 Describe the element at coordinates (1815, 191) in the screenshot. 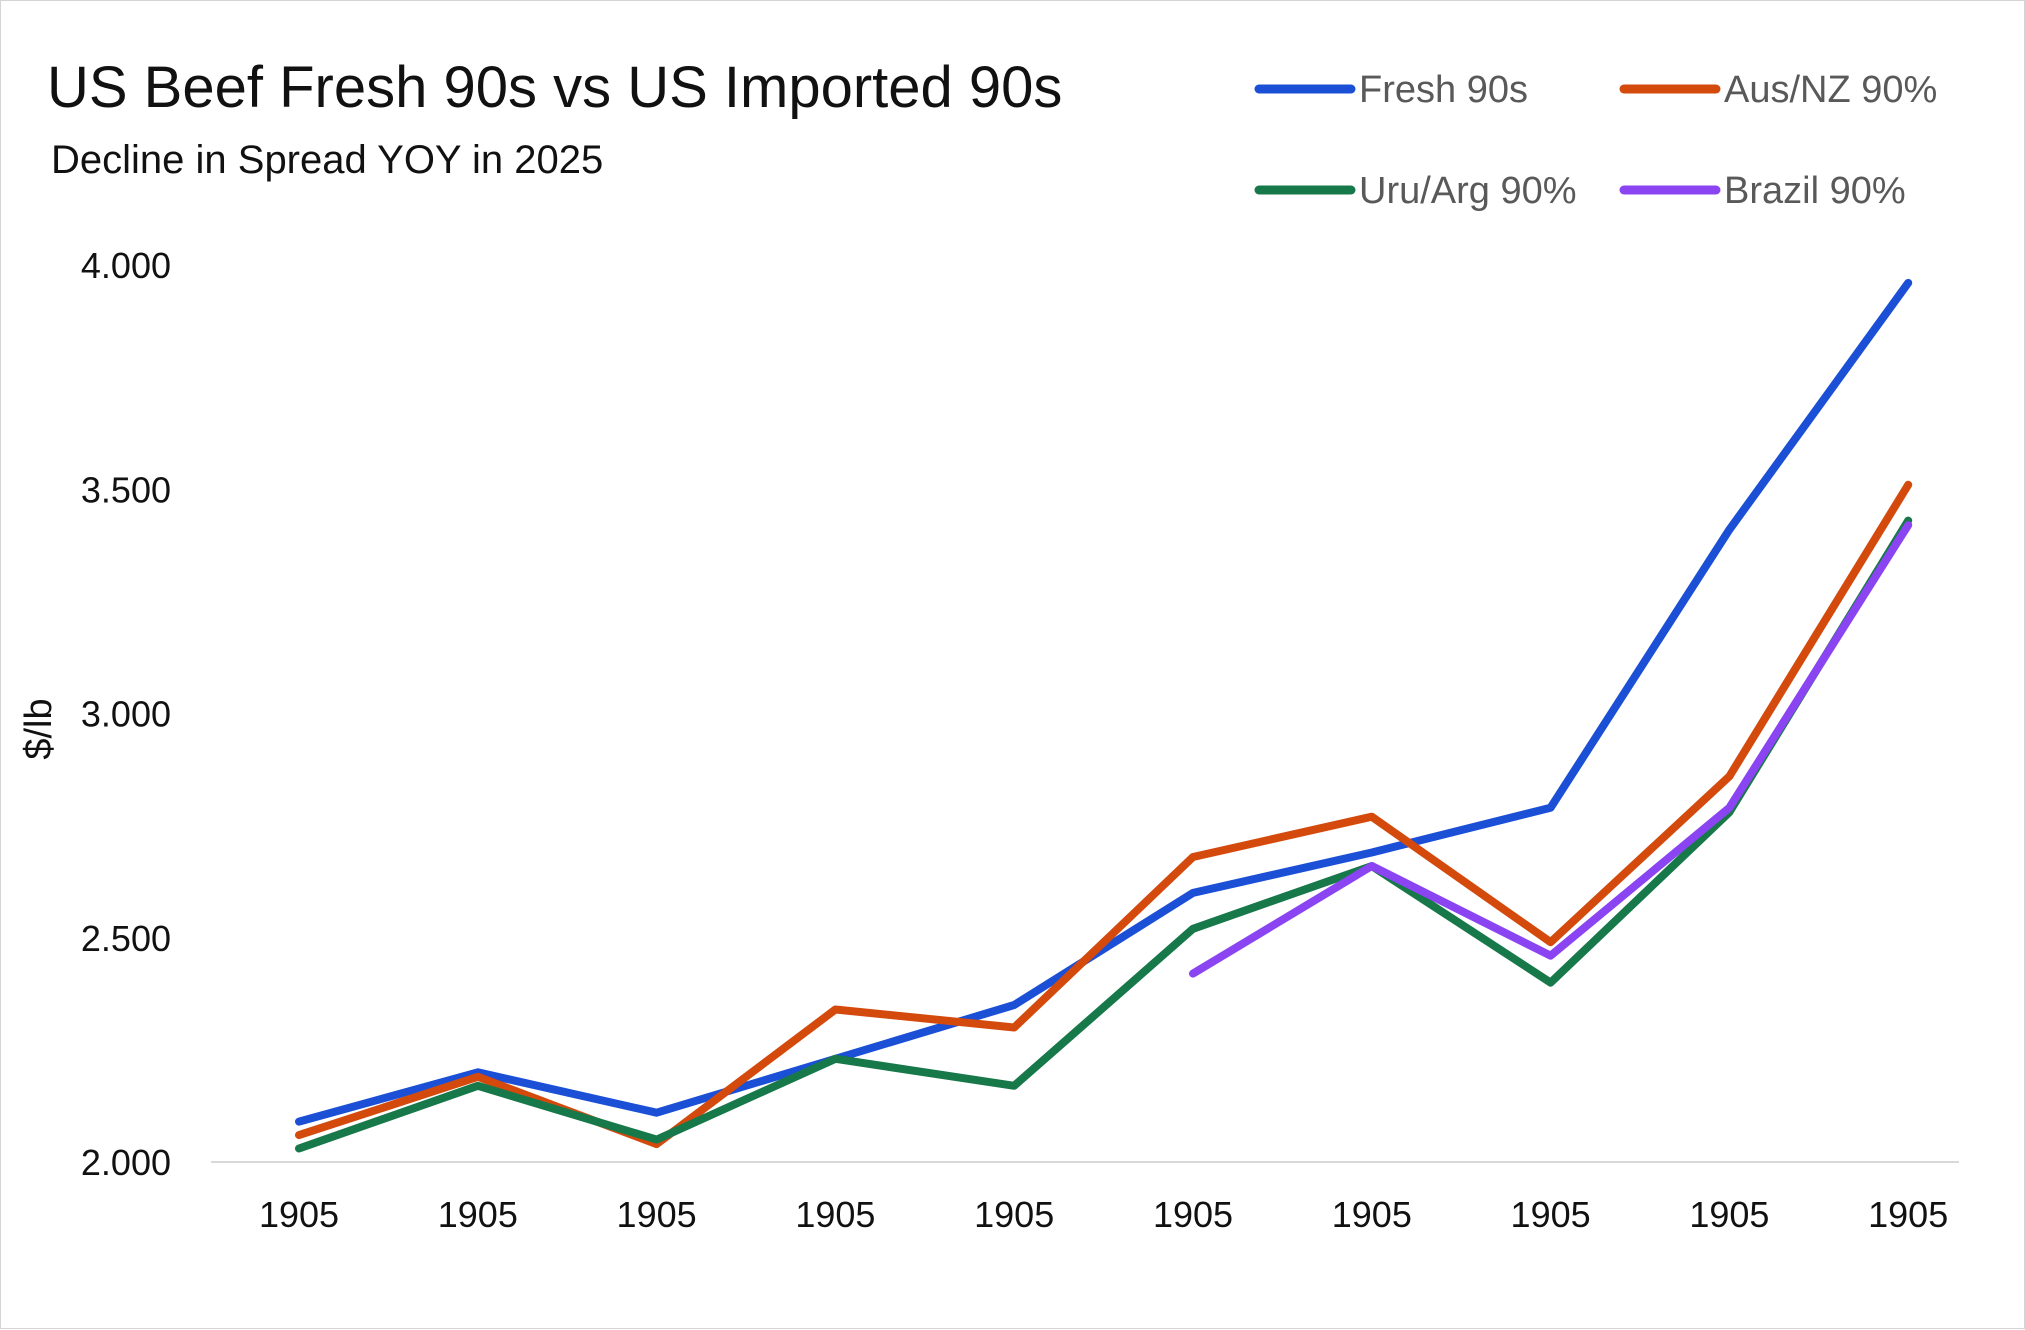

I see `legend-label: Brazil 90%` at that location.